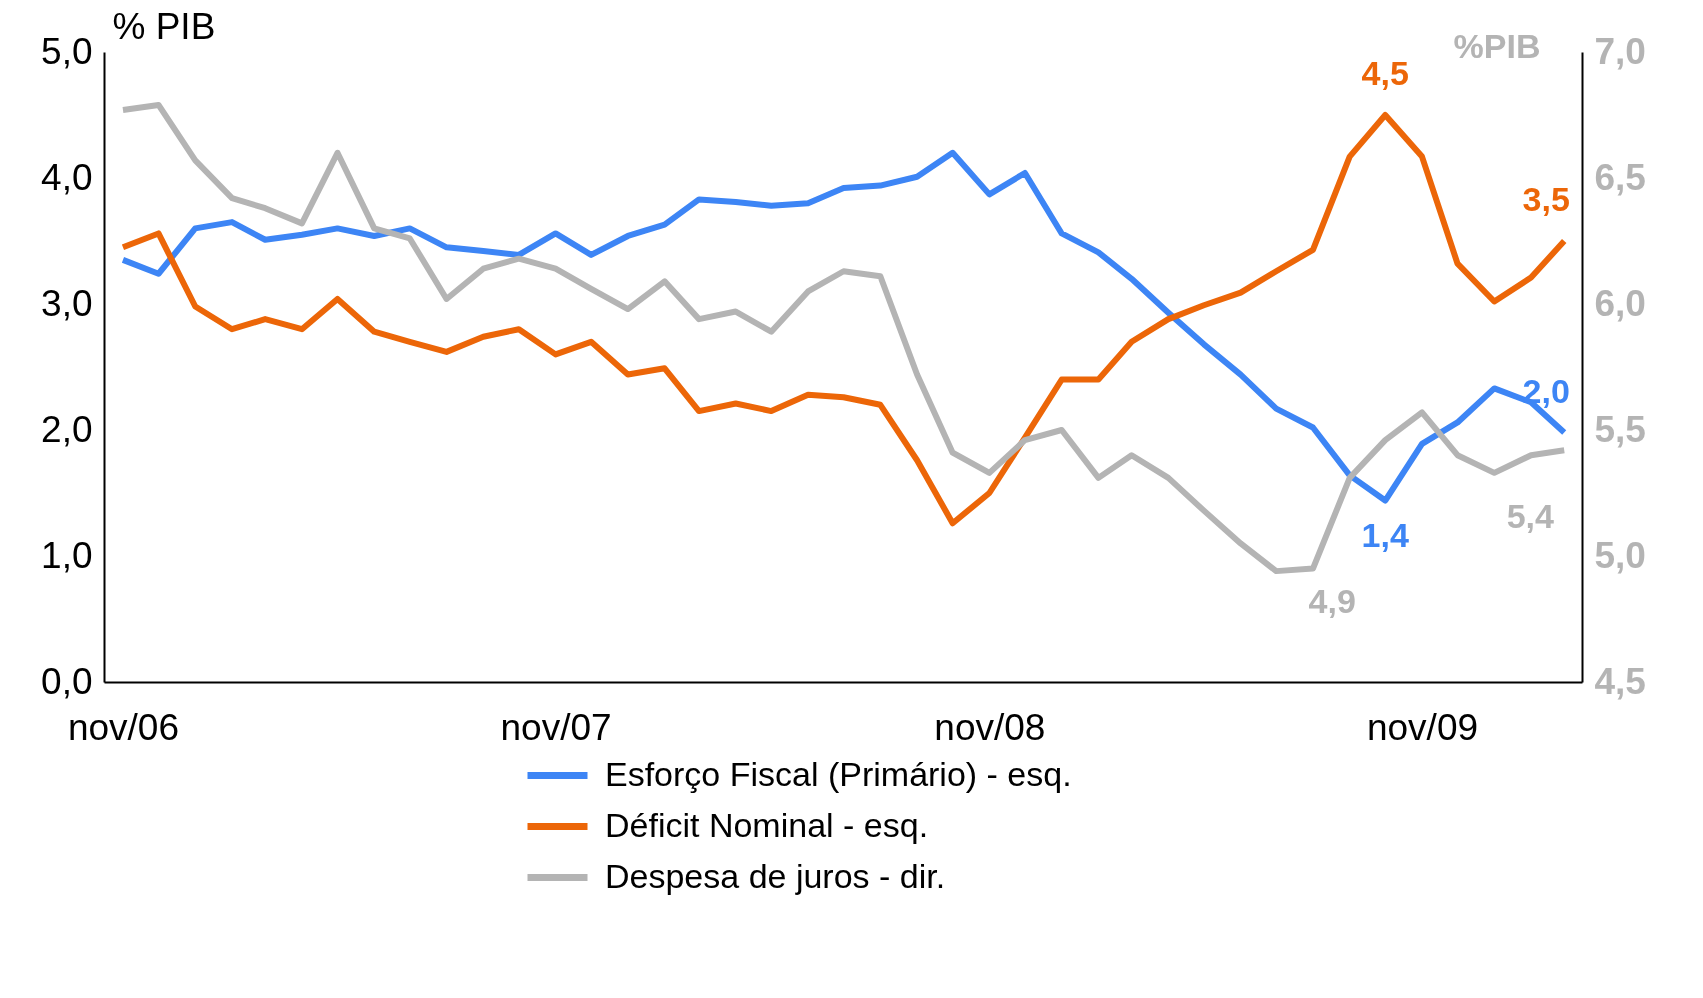  I want to click on y-tick-label: 2,0, so click(67, 429).